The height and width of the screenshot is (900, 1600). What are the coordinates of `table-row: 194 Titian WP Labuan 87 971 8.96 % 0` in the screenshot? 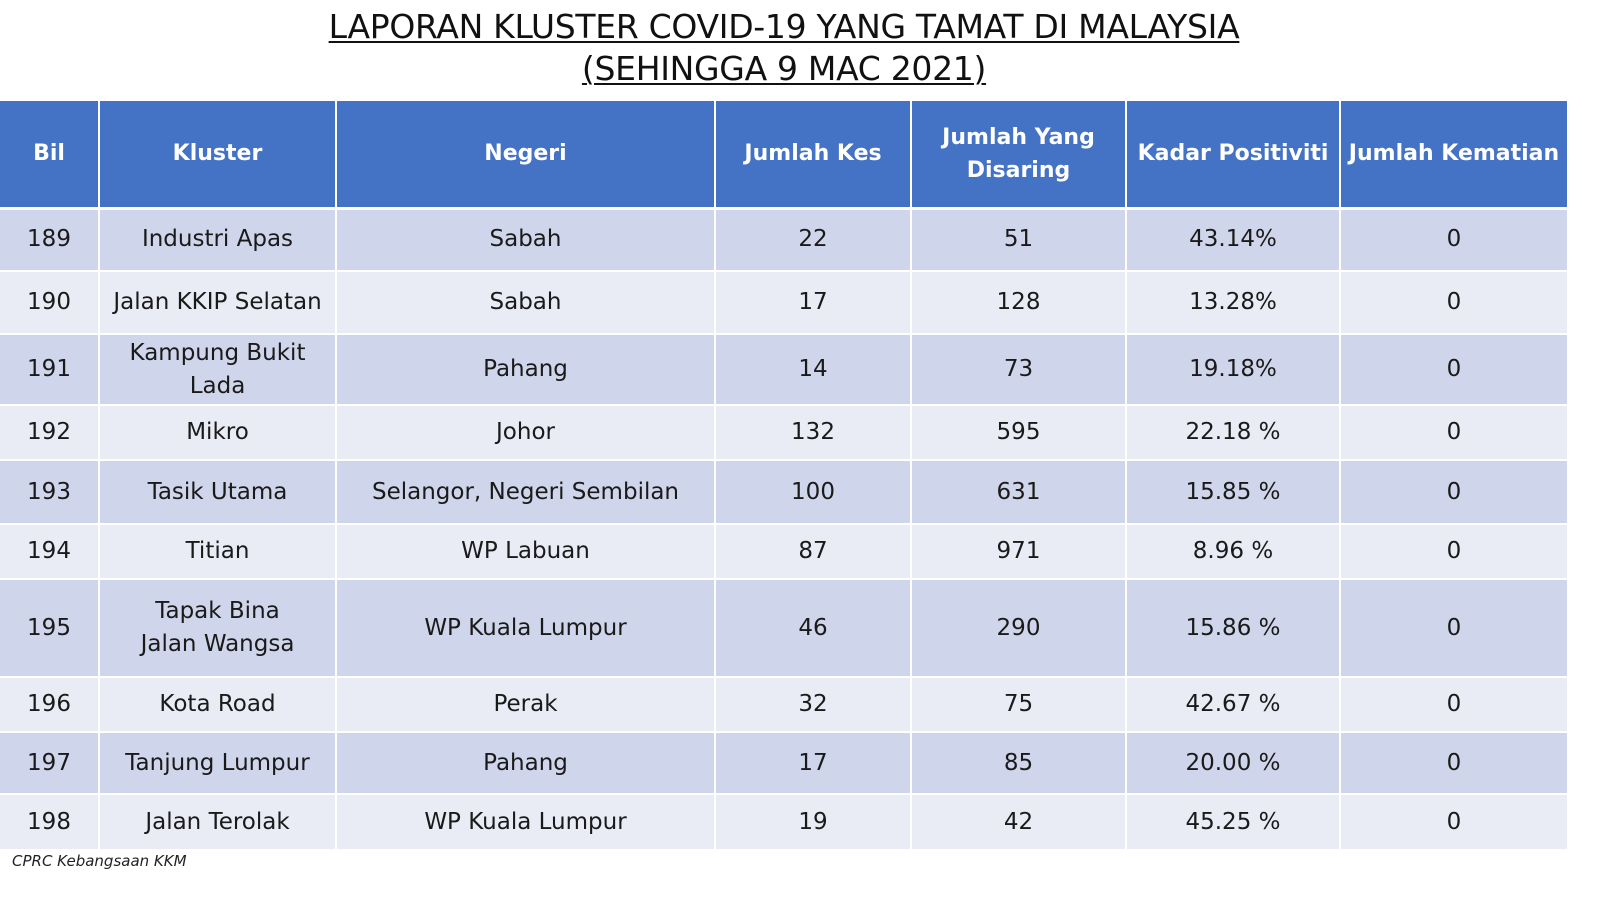 It's located at (784, 552).